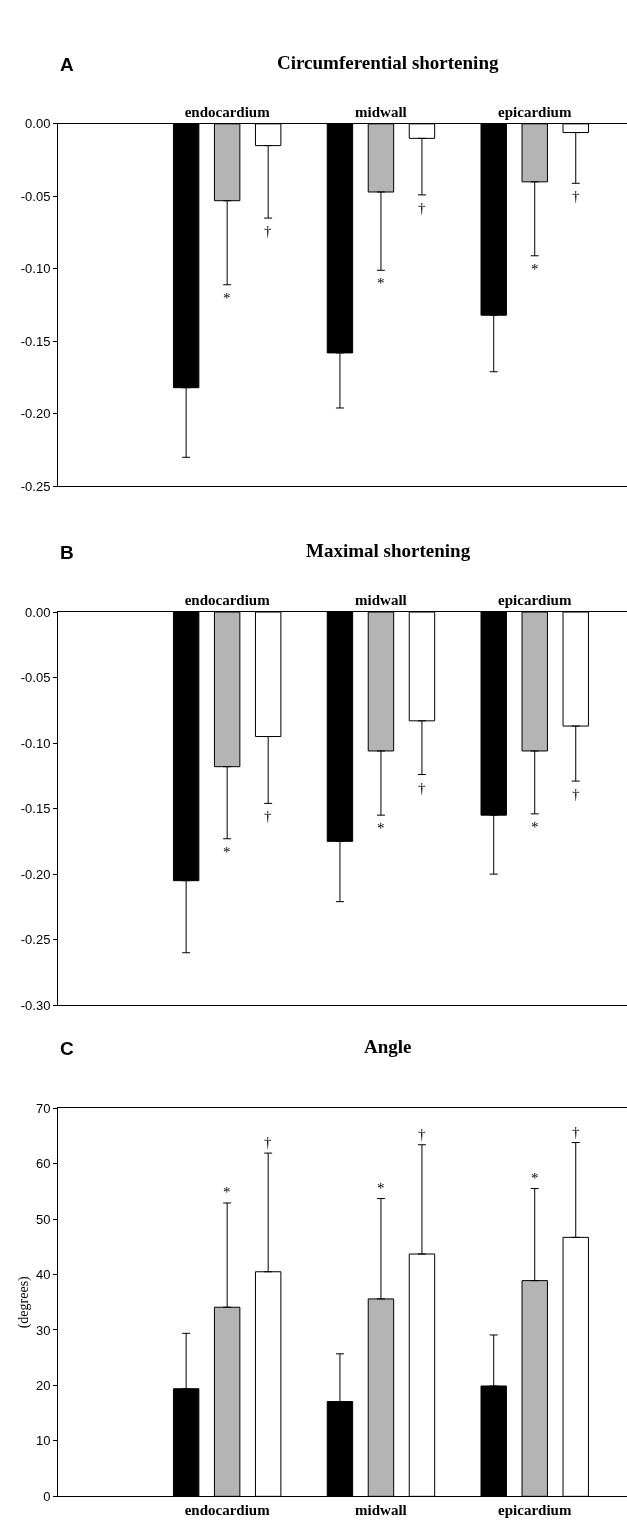 The height and width of the screenshot is (1539, 627). What do you see at coordinates (43, 1164) in the screenshot?
I see `y-tick-label: 60` at bounding box center [43, 1164].